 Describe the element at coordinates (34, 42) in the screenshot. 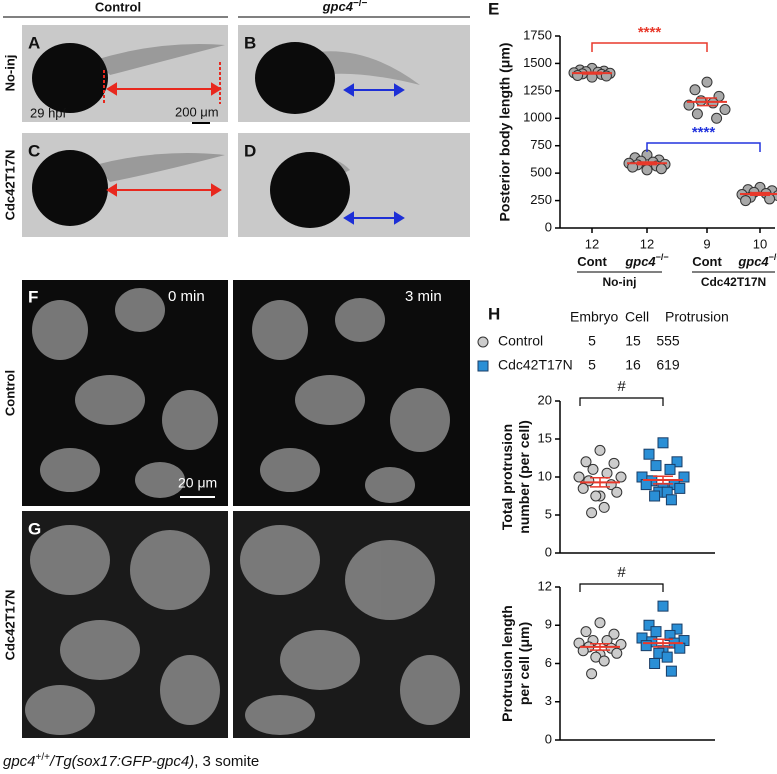

I see `panel-letter: A` at that location.